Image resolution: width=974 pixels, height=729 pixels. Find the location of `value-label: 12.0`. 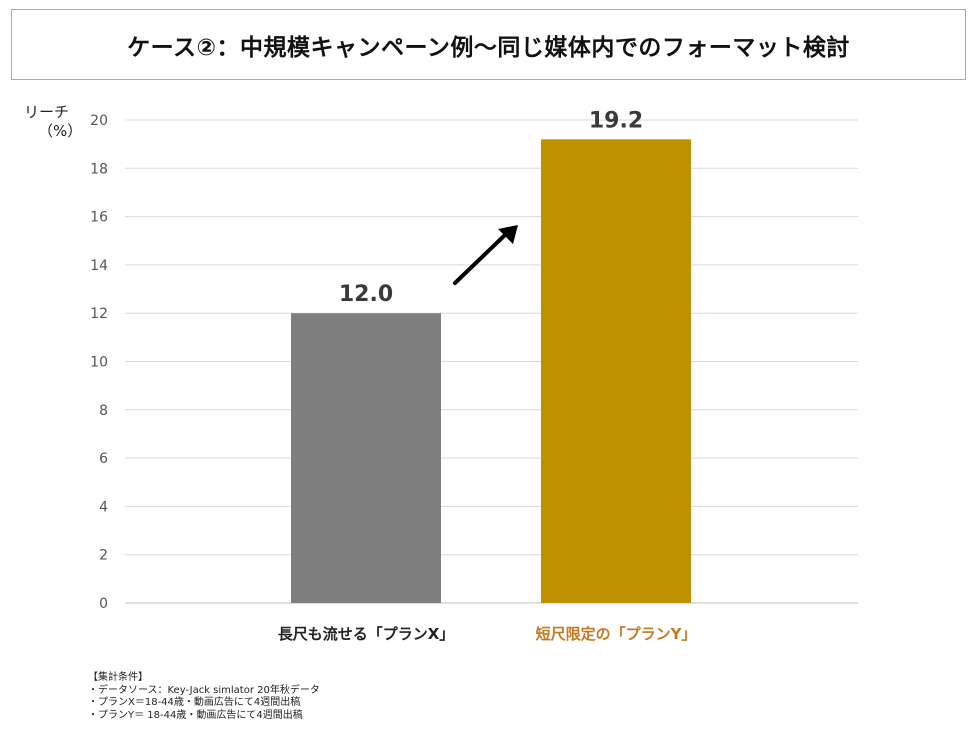

value-label: 12.0 is located at coordinates (366, 294).